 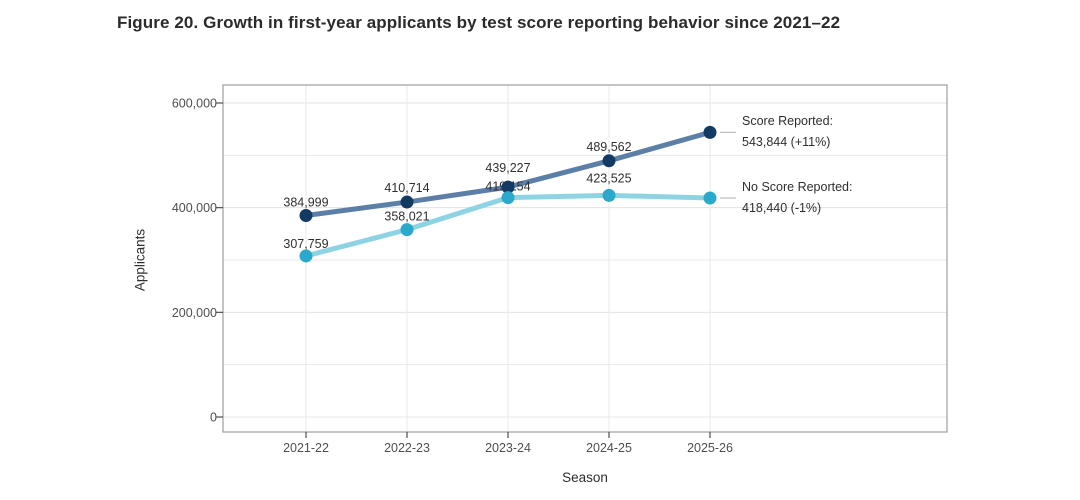 What do you see at coordinates (194, 208) in the screenshot?
I see `y-tick-label: 400,000` at bounding box center [194, 208].